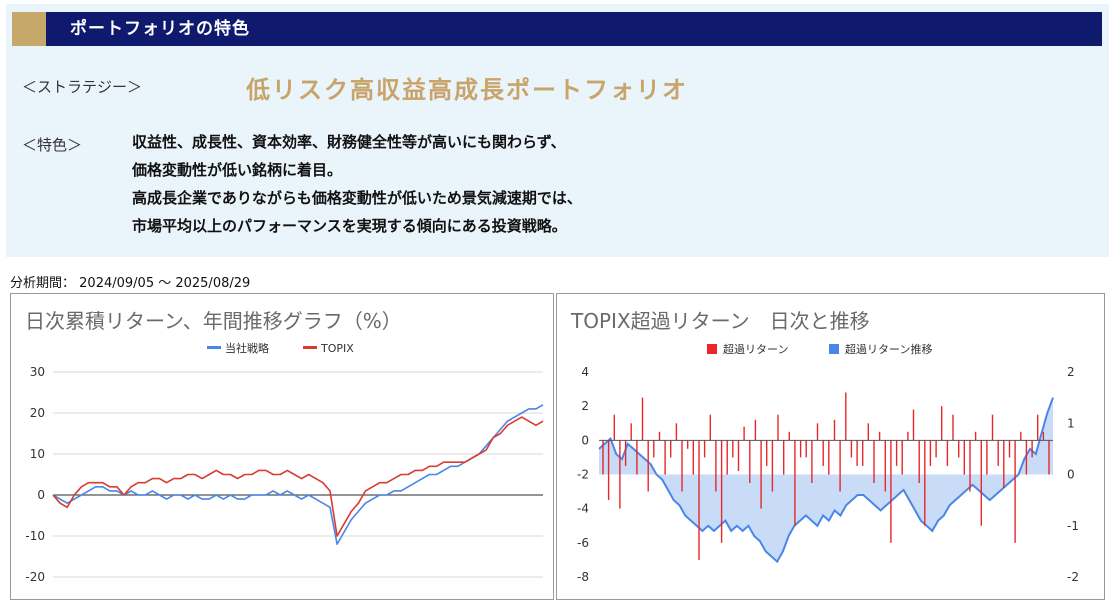  Describe the element at coordinates (834, 349) in the screenshot. I see `legend-swatch-excess-trend` at that location.